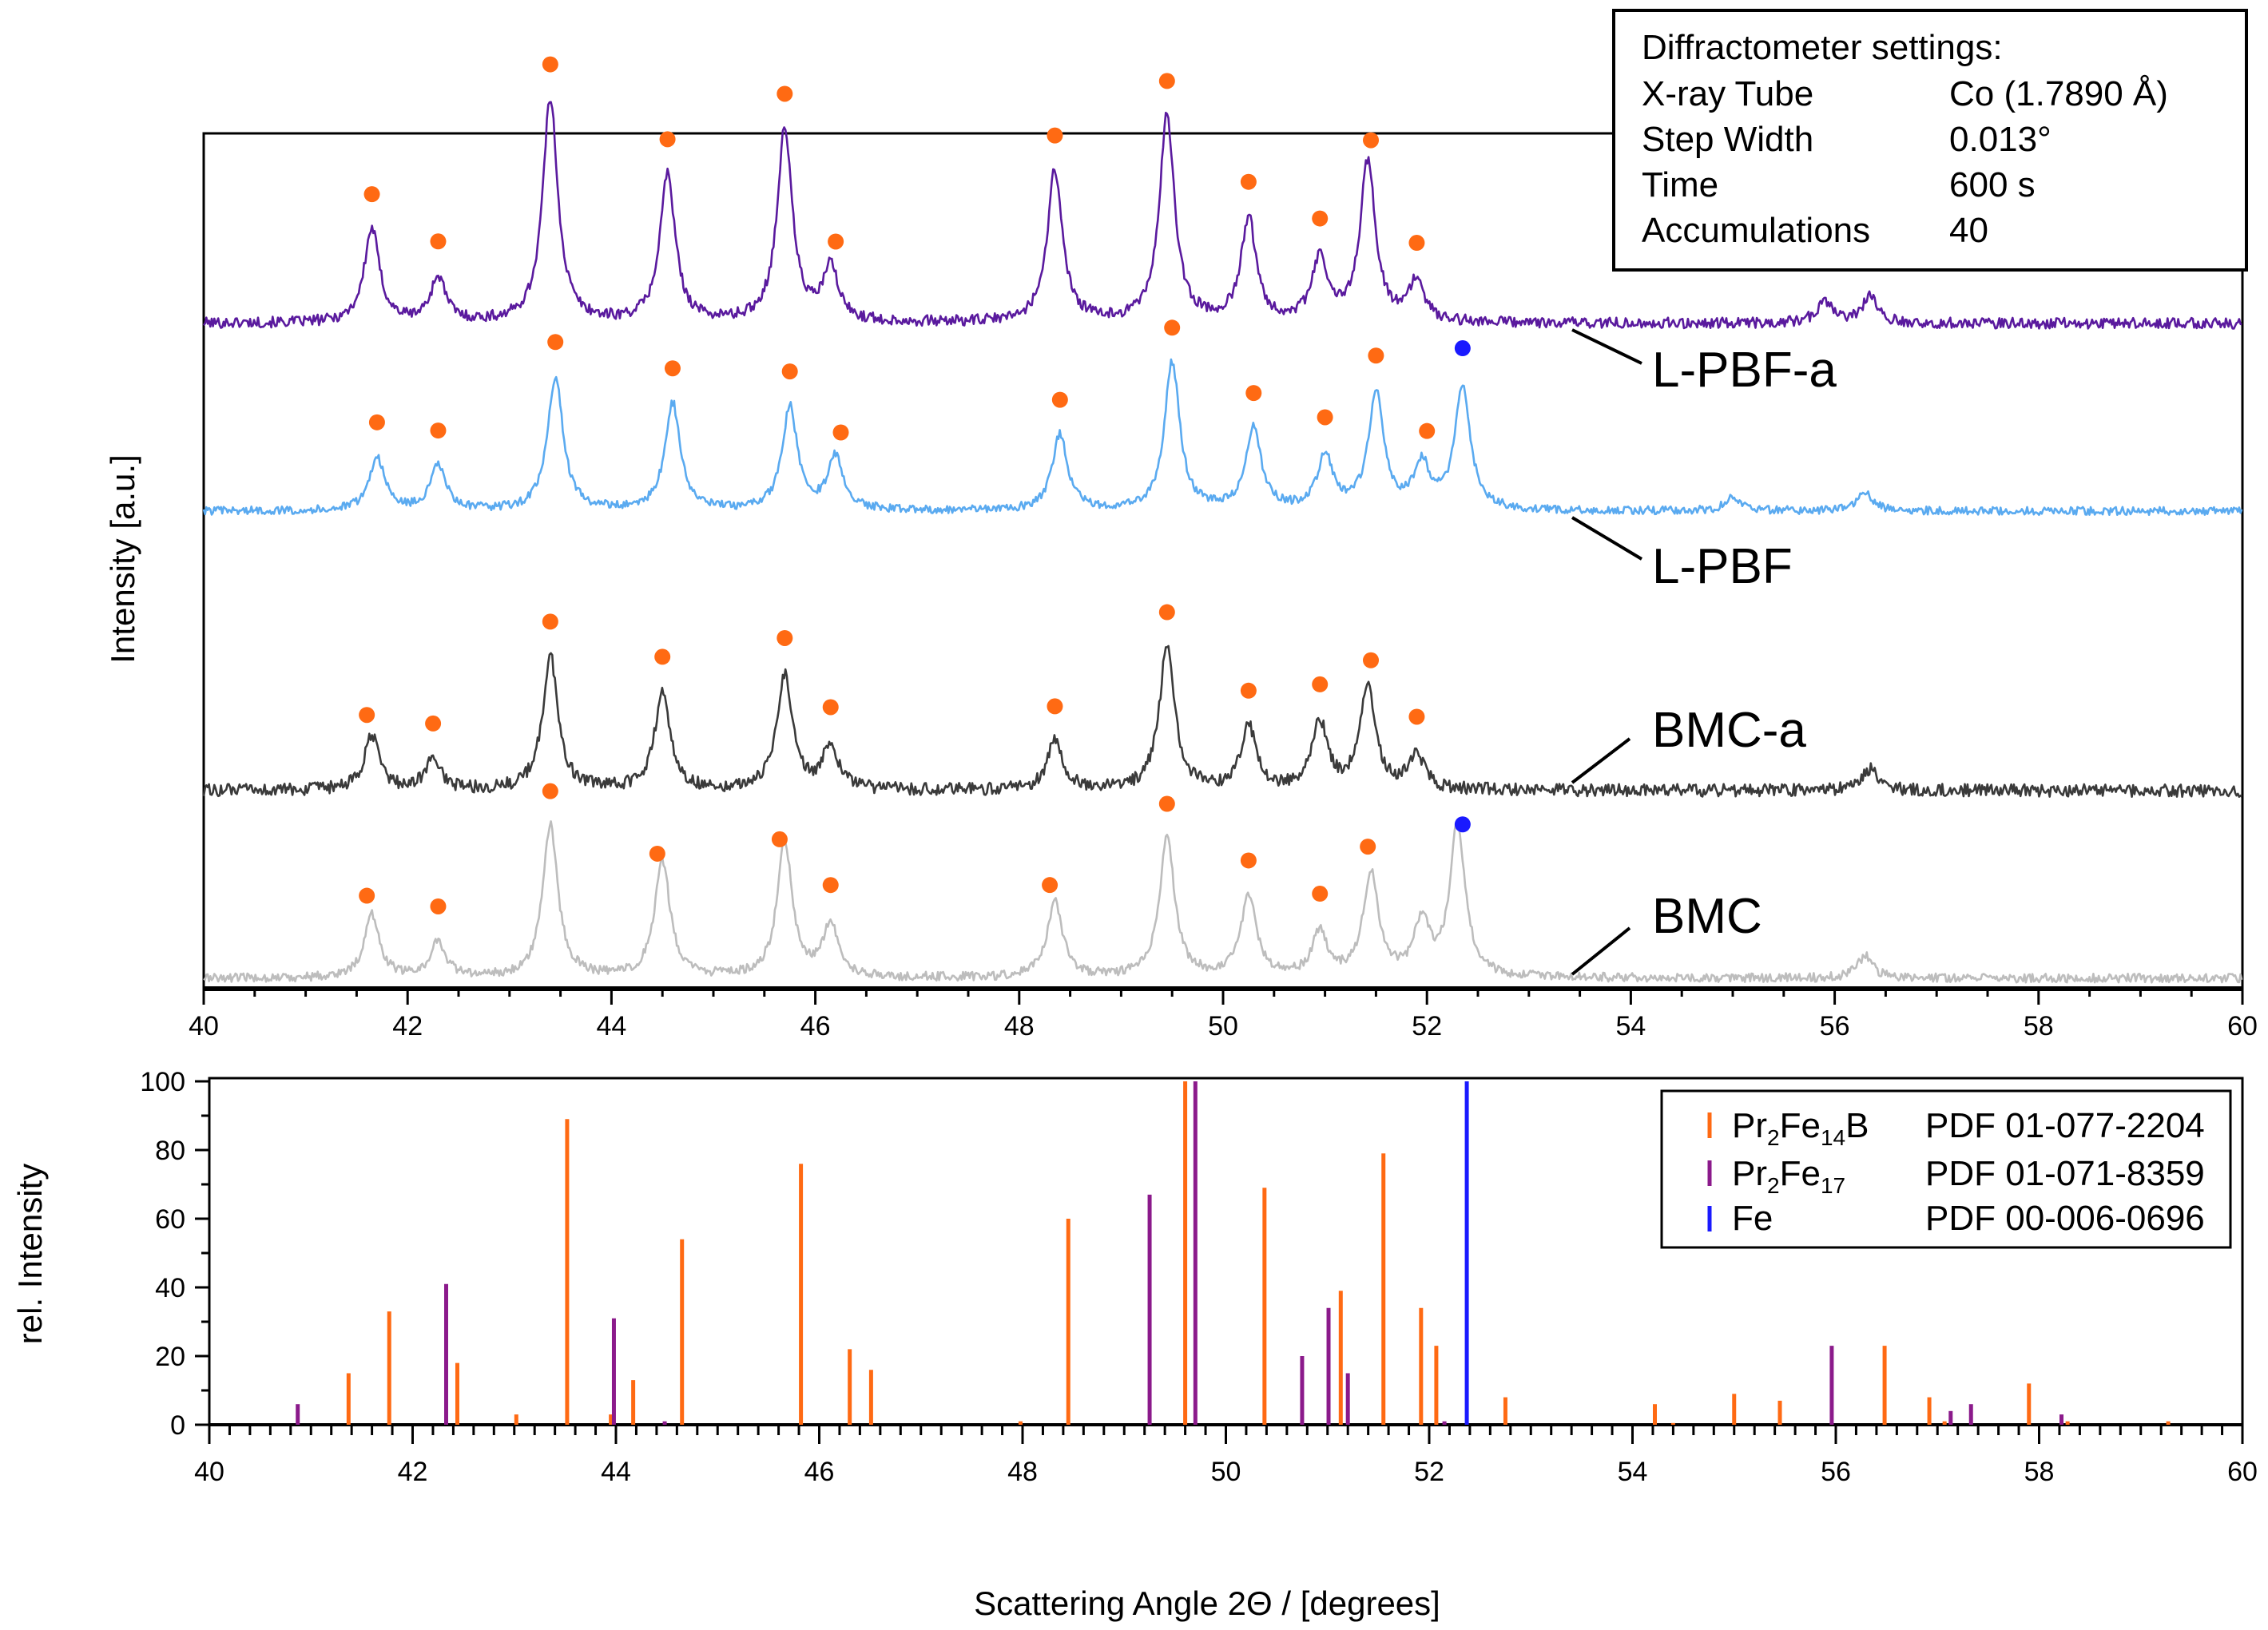  What do you see at coordinates (1019, 1026) in the screenshot?
I see `pattern-x-tick-label: 48` at bounding box center [1019, 1026].